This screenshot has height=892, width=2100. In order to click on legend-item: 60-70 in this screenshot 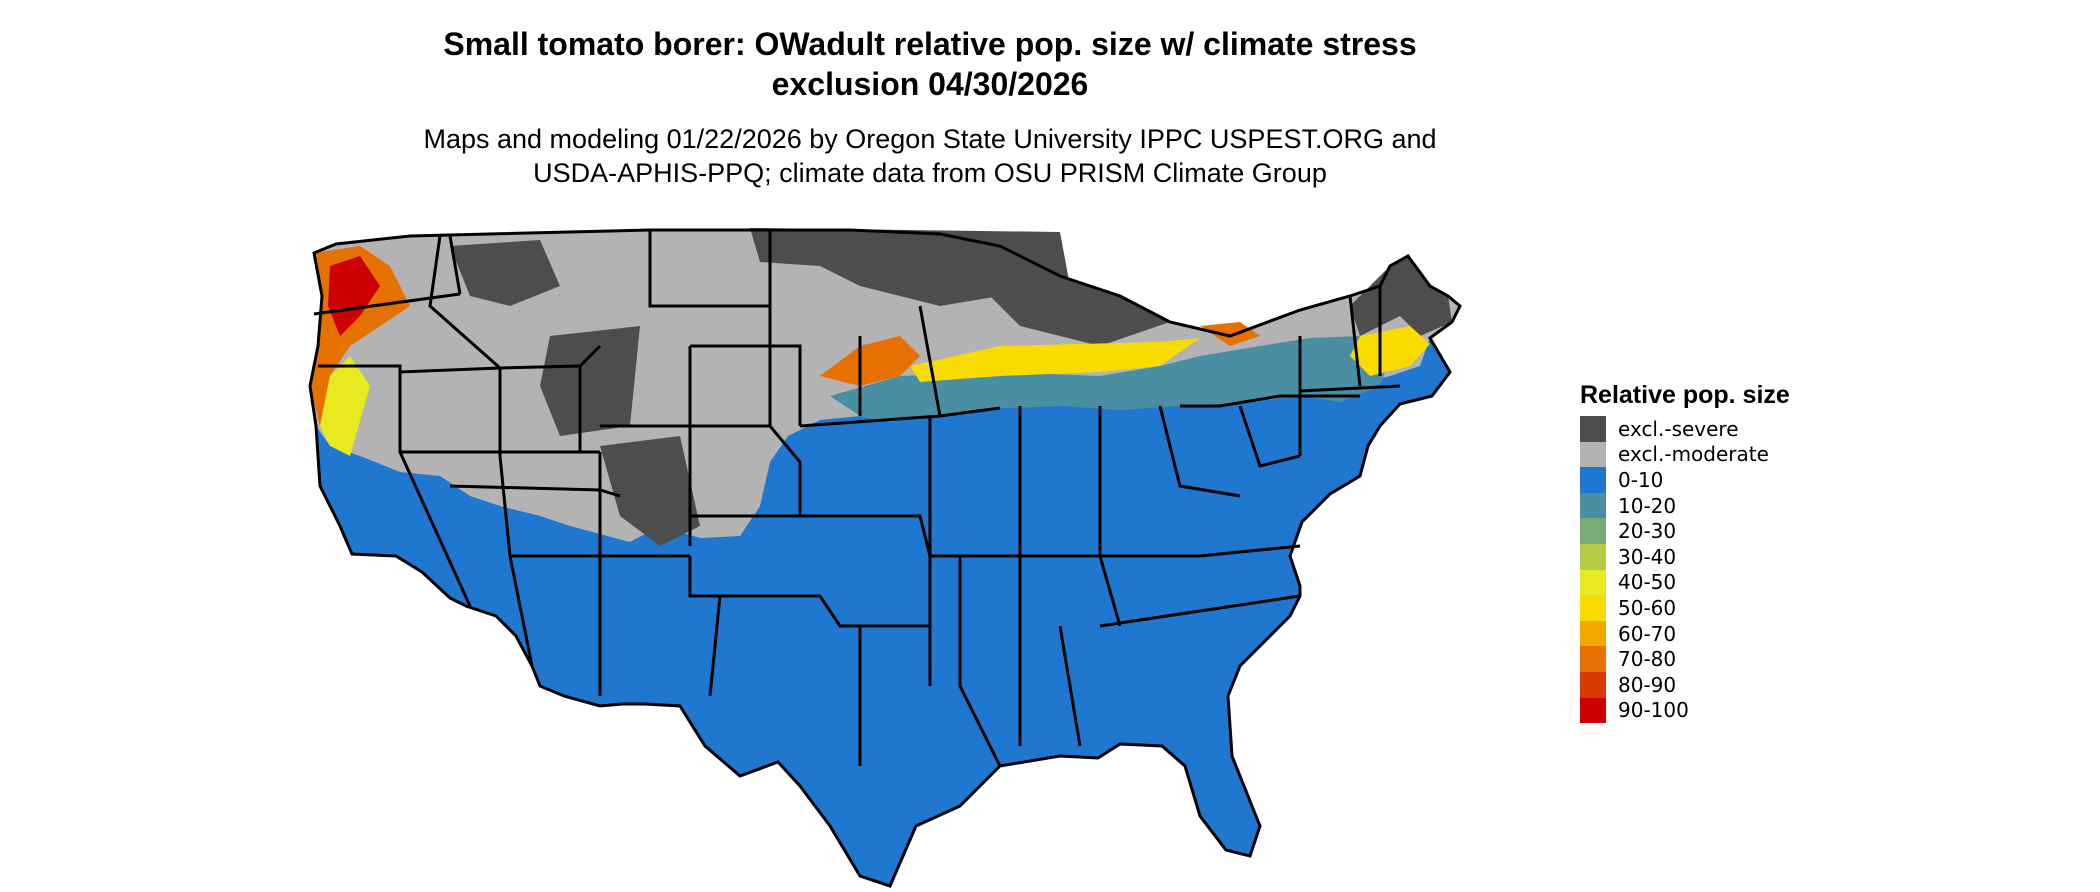, I will do `click(1685, 633)`.